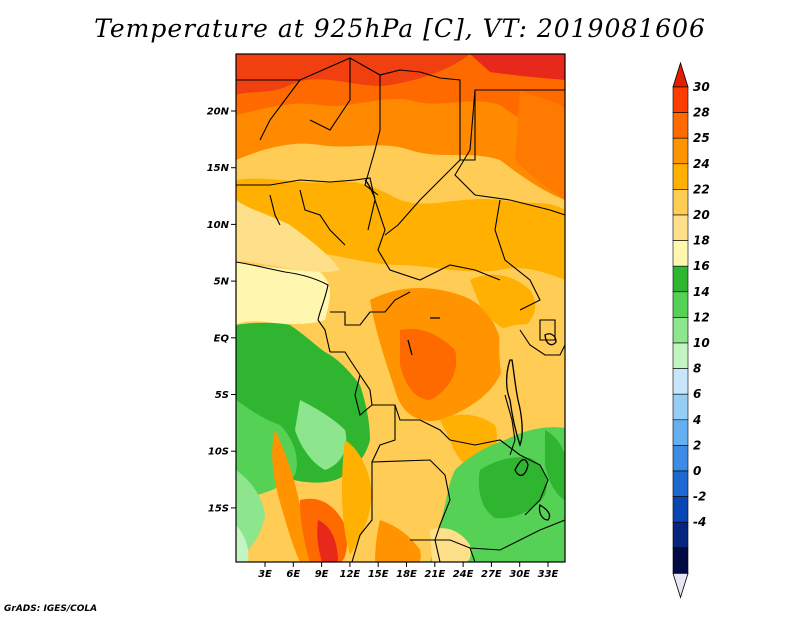 This screenshot has width=800, height=618. Describe the element at coordinates (51, 609) in the screenshot. I see `grads-credit: GrADS: IGES/COLA` at that location.